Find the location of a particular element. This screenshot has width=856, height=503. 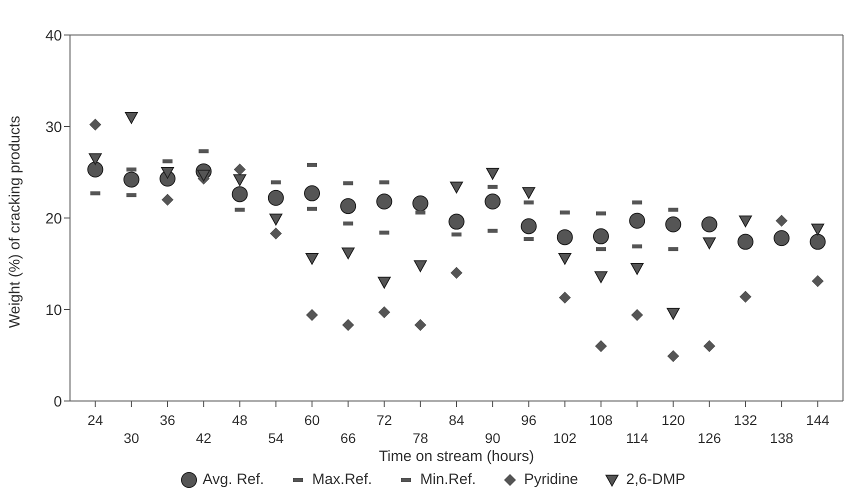

x-tick-label: 96 is located at coordinates (528, 420).